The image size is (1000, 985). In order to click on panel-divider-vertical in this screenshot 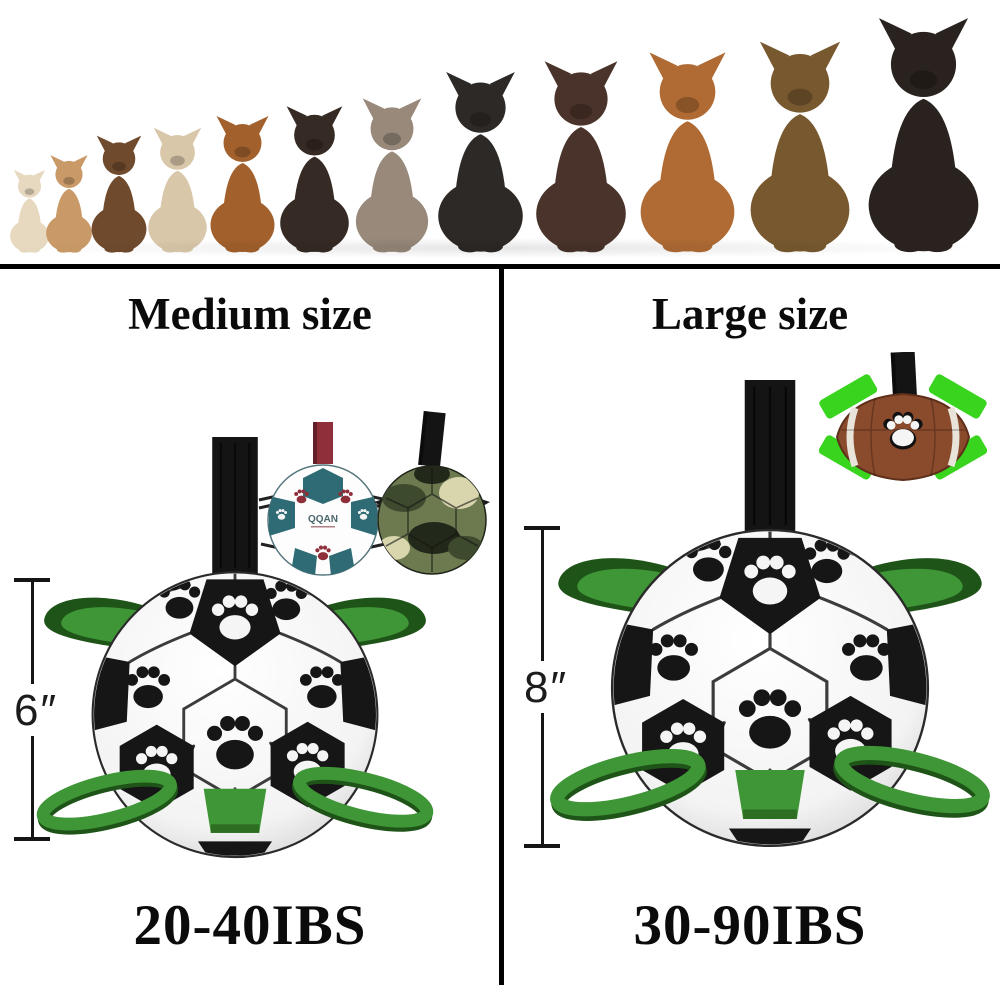, I will do `click(501, 627)`.